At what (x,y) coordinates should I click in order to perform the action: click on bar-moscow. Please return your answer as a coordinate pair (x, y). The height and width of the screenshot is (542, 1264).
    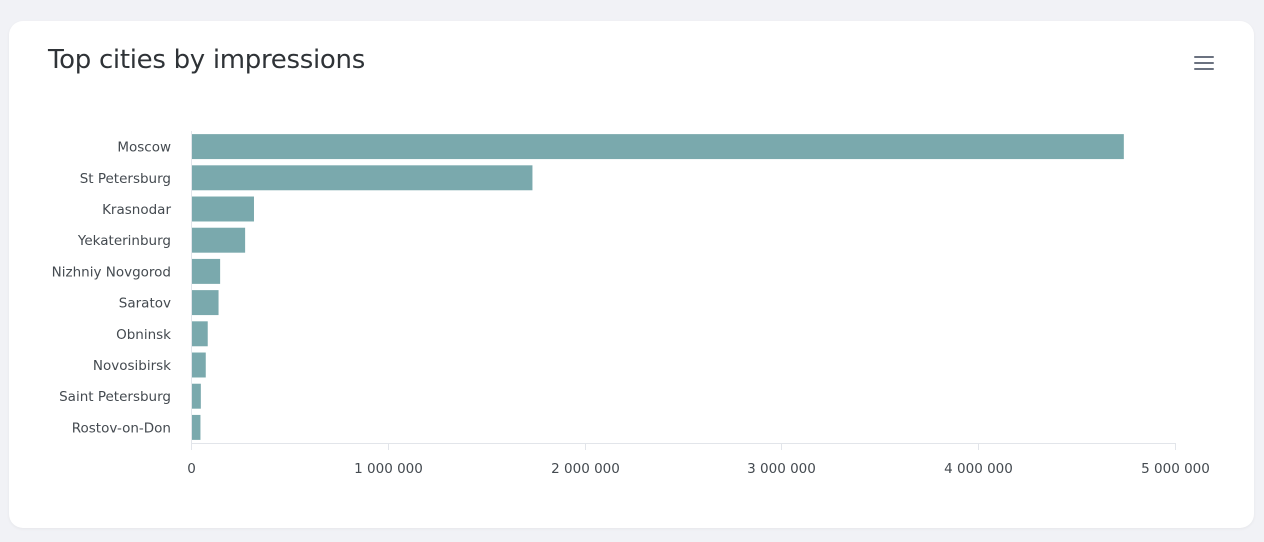
    Looking at the image, I should click on (657, 147).